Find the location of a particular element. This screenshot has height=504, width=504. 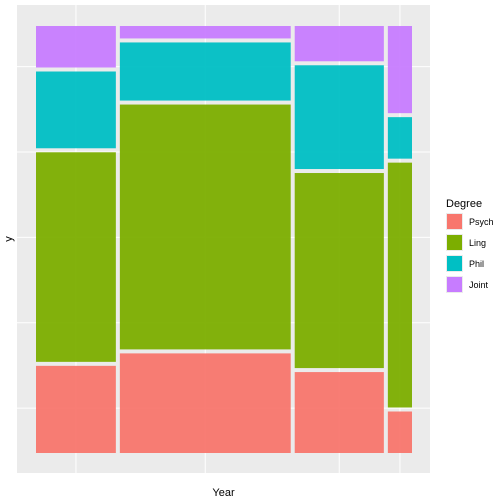

legend-label-joint: Joint is located at coordinates (479, 285).